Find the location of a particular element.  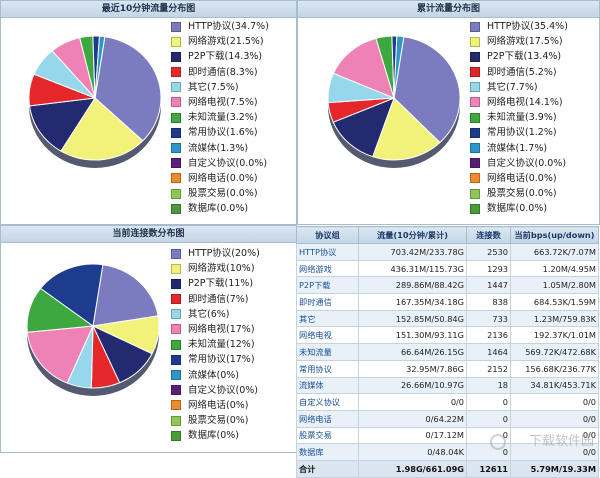

flow-table-header: 协议组 流量(10分钟/累计) 连接数 当前bps(up/down) is located at coordinates (447, 235).